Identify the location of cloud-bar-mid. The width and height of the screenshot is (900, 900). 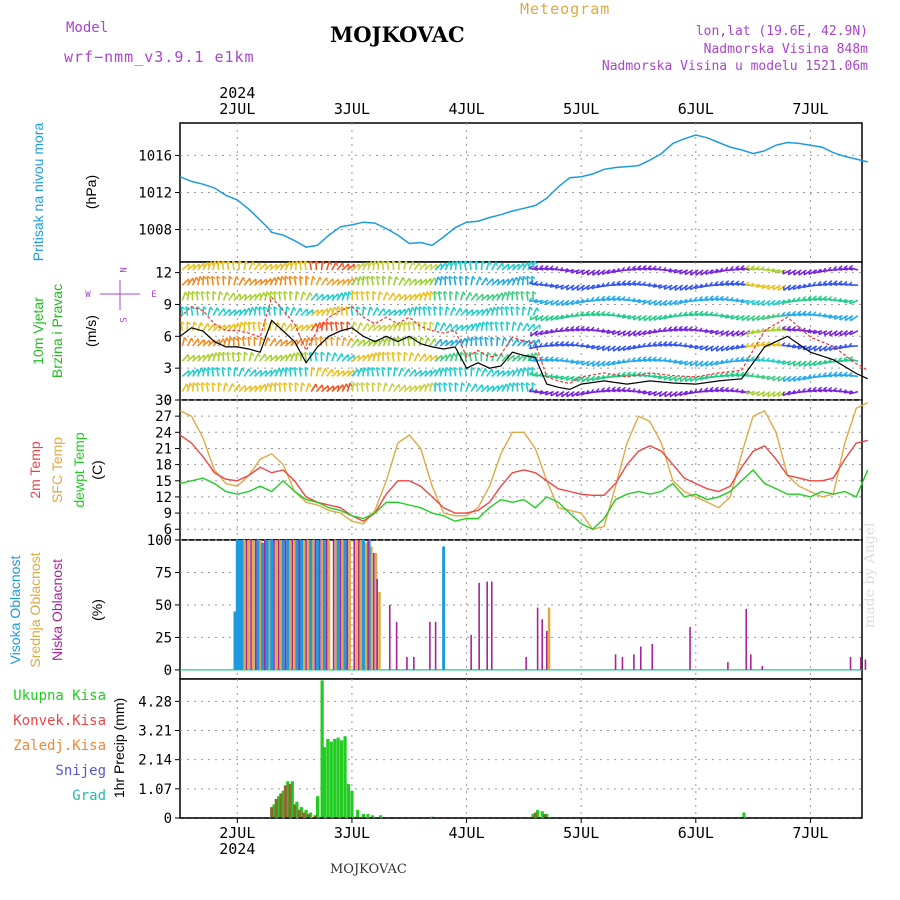
(336, 605).